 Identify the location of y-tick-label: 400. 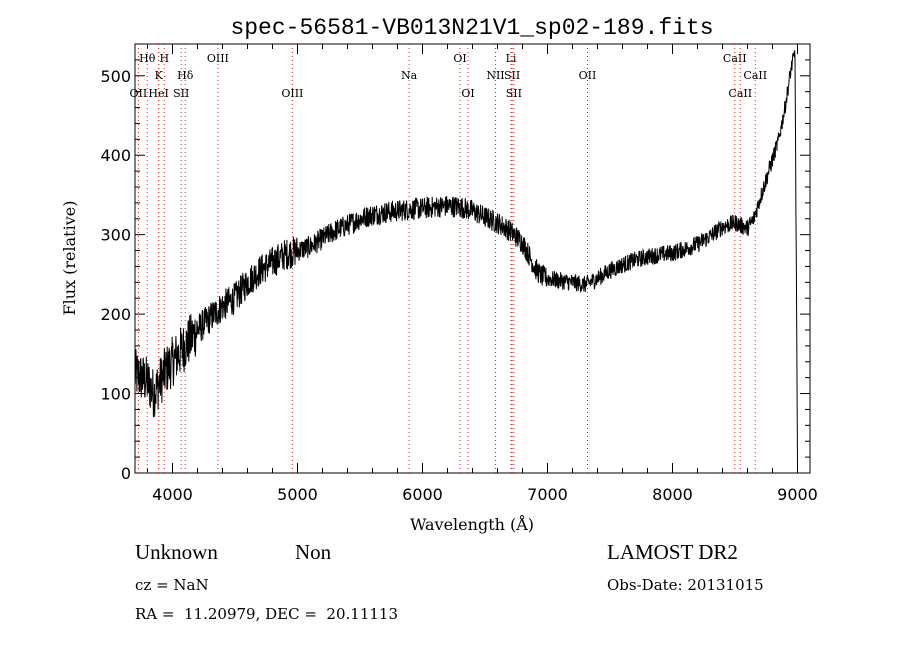
(115, 155).